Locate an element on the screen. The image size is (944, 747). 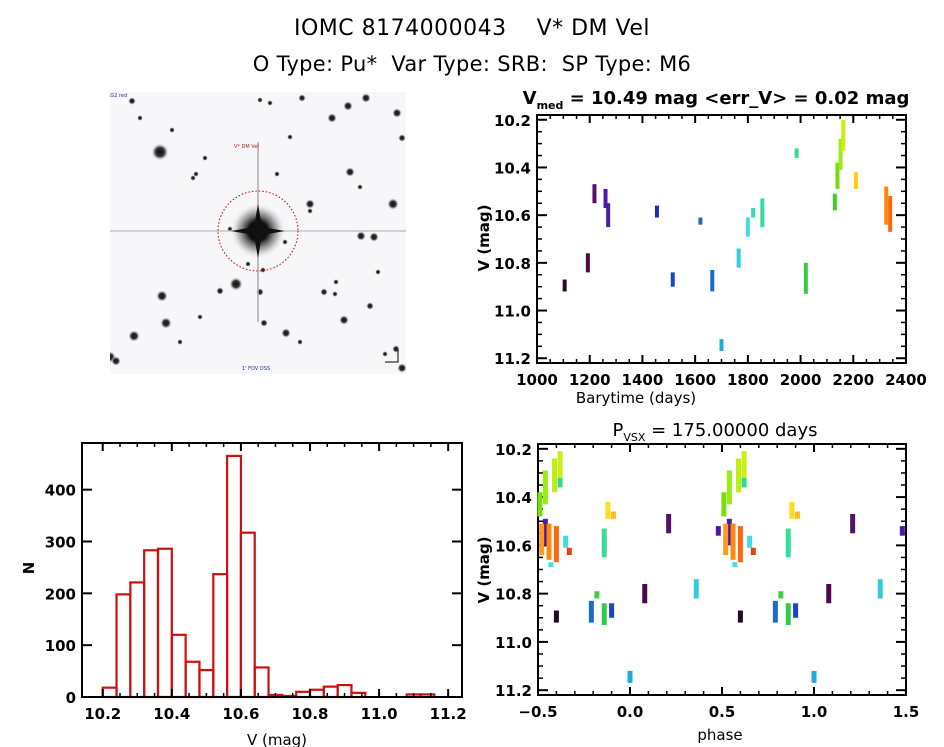
phased-ylabel: V (mag) is located at coordinates (484, 569).